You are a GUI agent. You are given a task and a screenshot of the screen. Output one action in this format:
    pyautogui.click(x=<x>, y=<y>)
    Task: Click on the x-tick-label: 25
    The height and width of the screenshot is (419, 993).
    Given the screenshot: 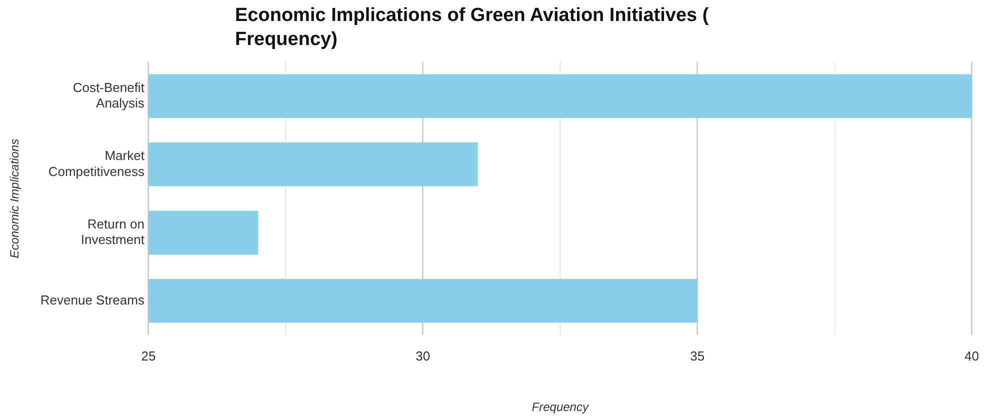 What is the action you would take?
    pyautogui.click(x=148, y=356)
    